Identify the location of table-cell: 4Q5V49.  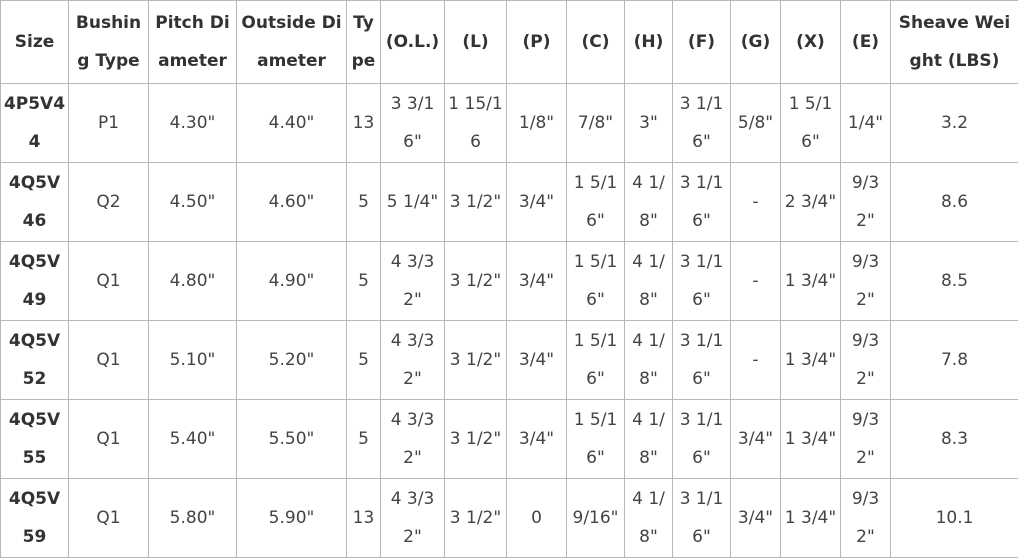
(35, 281).